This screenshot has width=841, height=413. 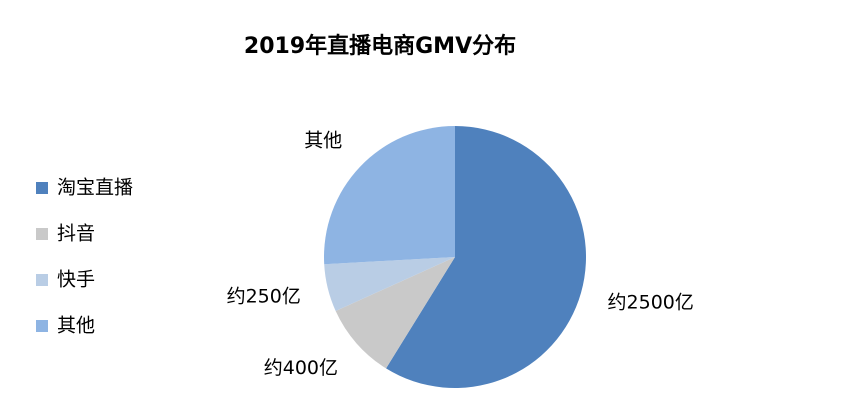 I want to click on data-label: 约250亿, so click(x=264, y=297).